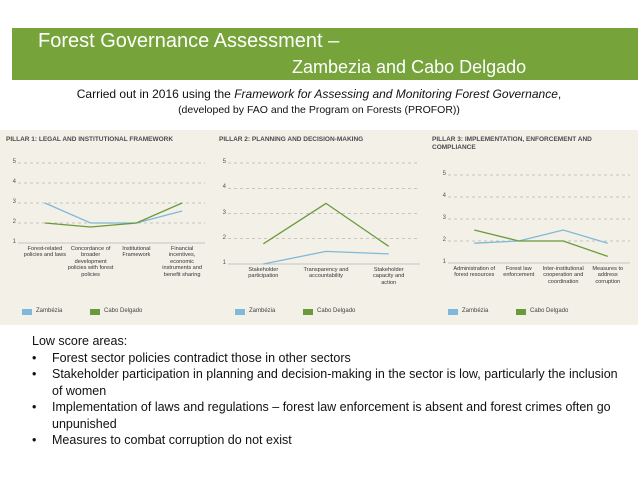 The image size is (638, 479). Describe the element at coordinates (291, 139) in the screenshot. I see `chart-title: PILLAR 2: PLANNING AND DECISION-MAKING` at that location.